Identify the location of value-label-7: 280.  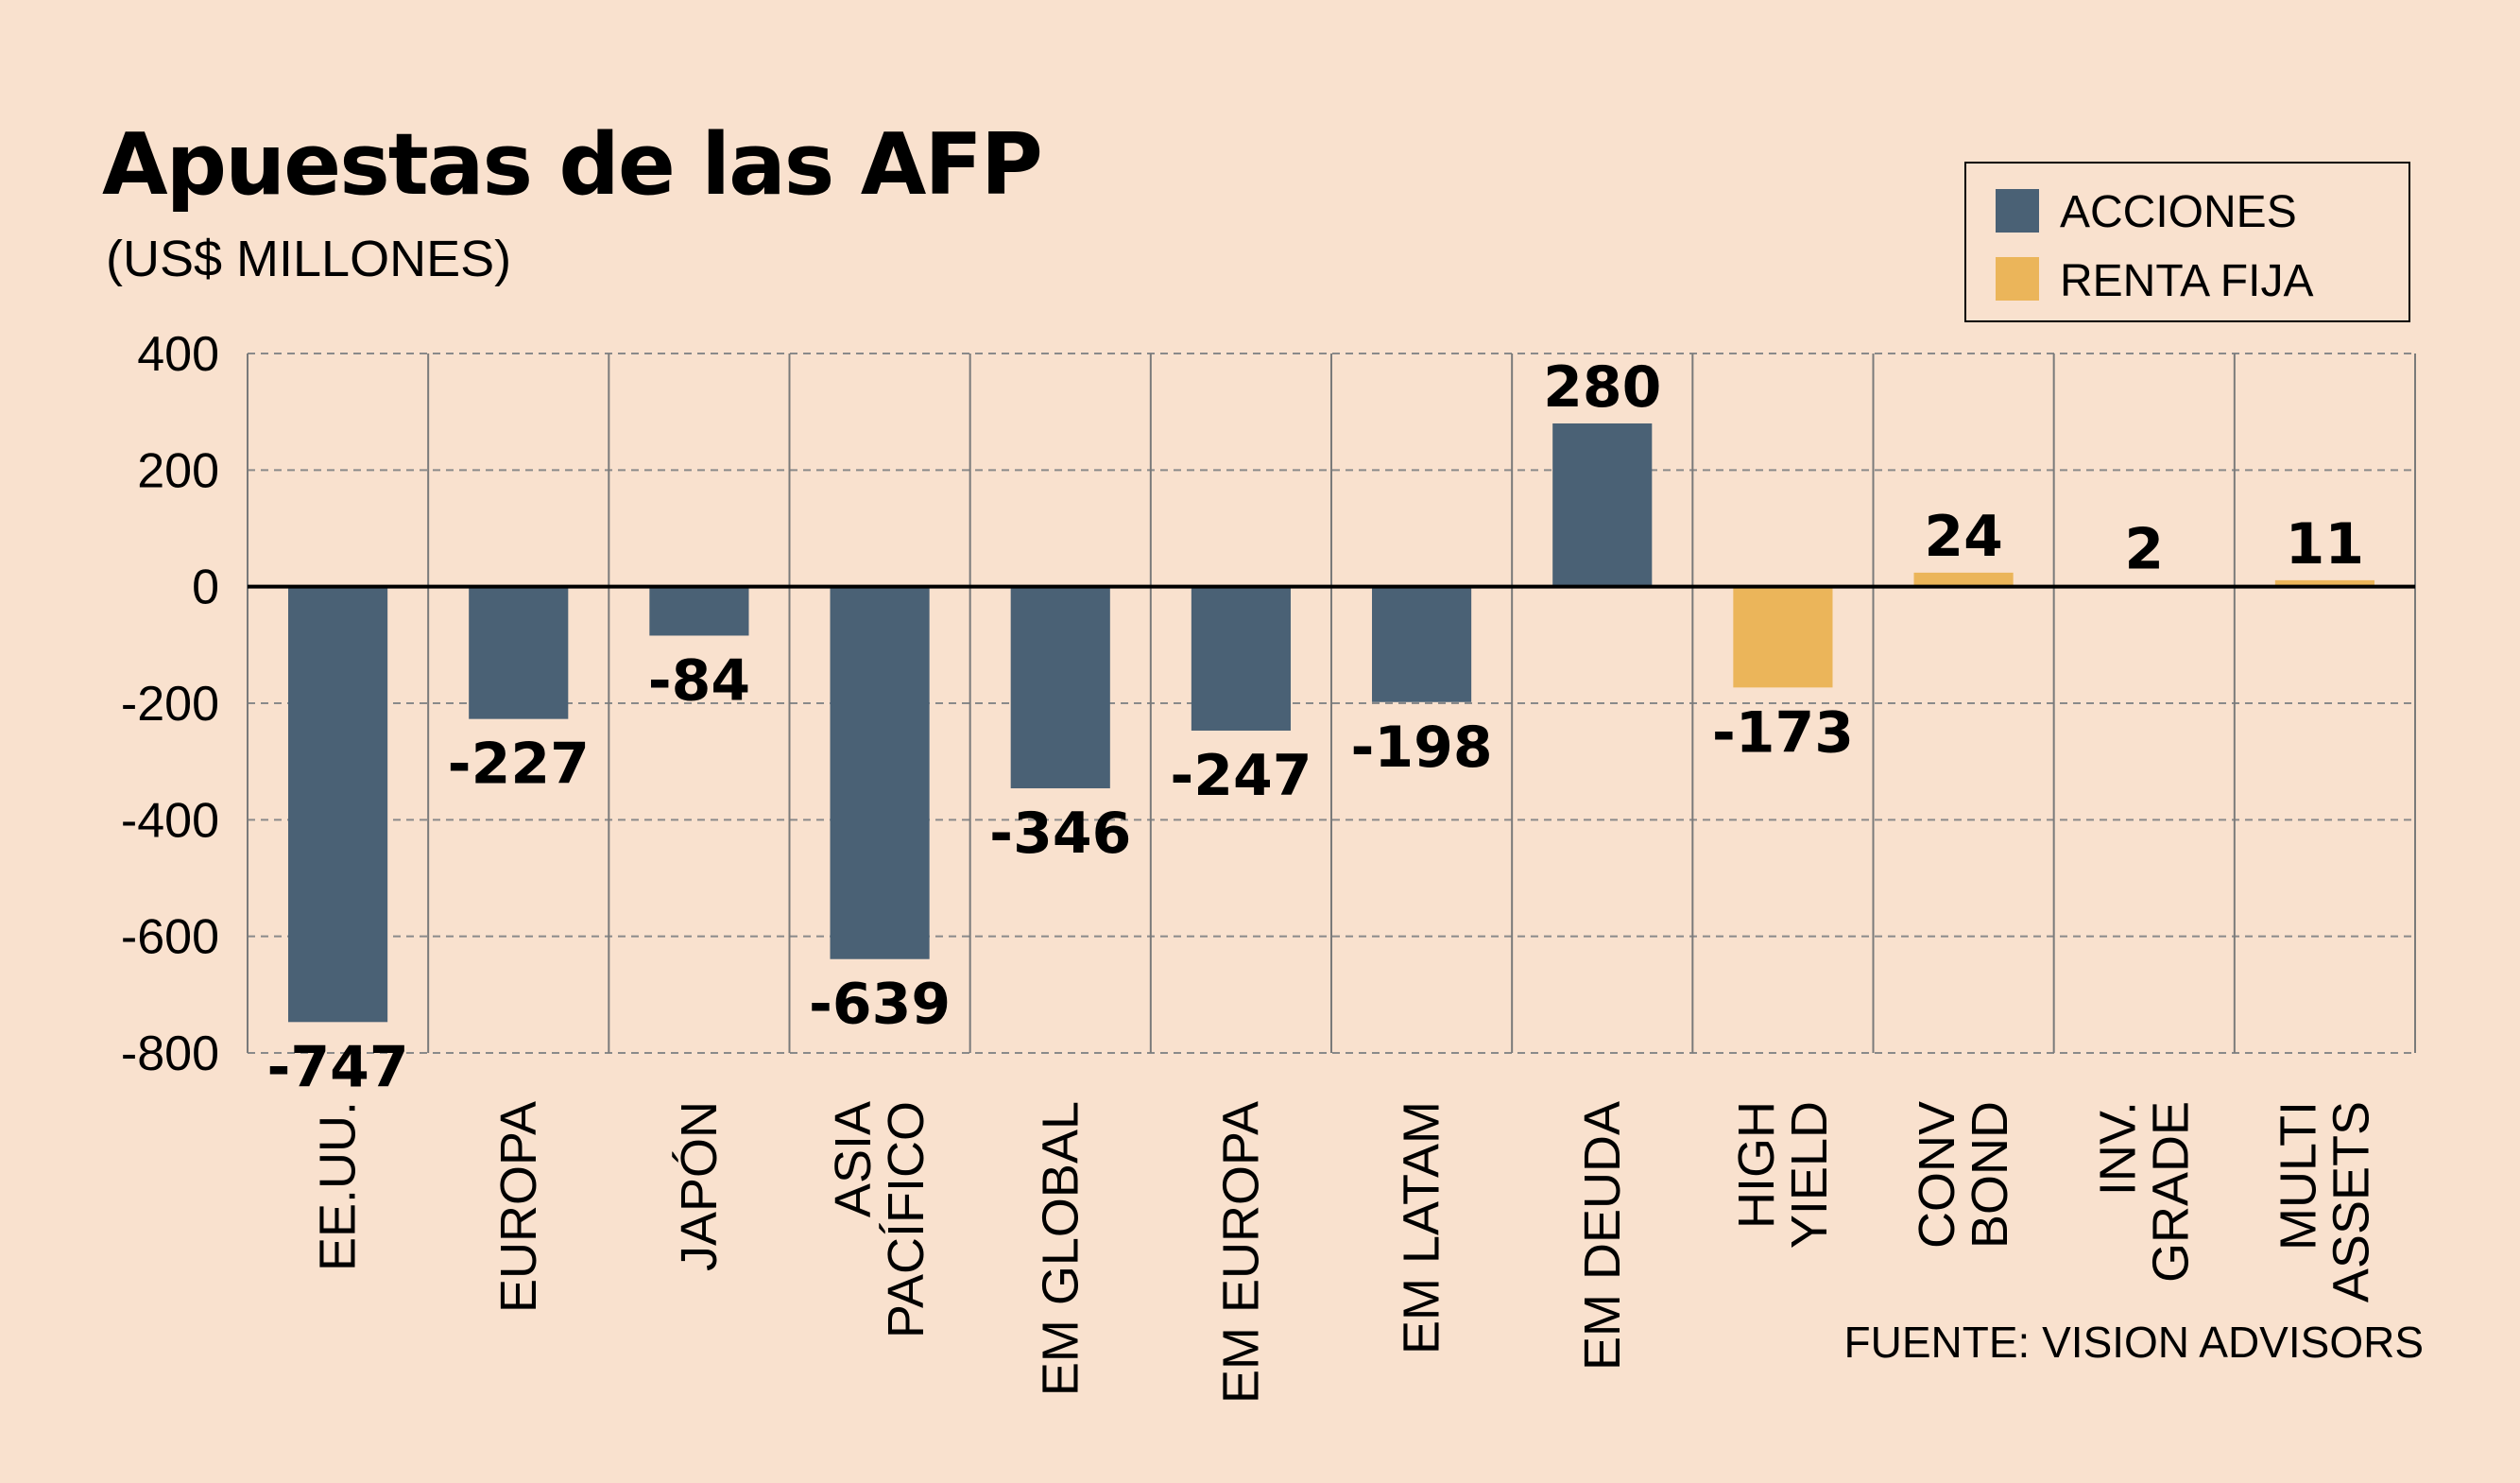
(1602, 387).